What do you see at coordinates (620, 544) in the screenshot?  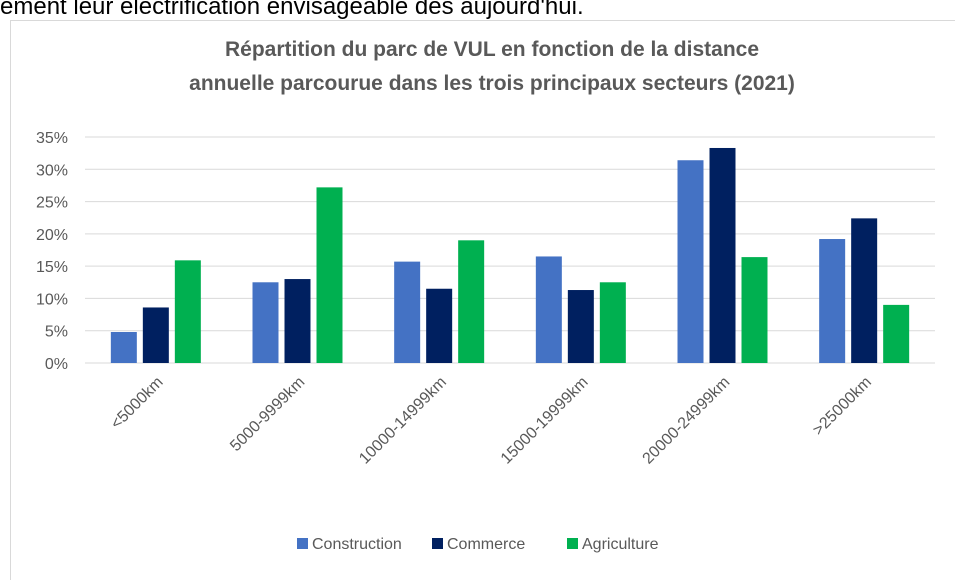 I see `legend-label: Agriculture` at bounding box center [620, 544].